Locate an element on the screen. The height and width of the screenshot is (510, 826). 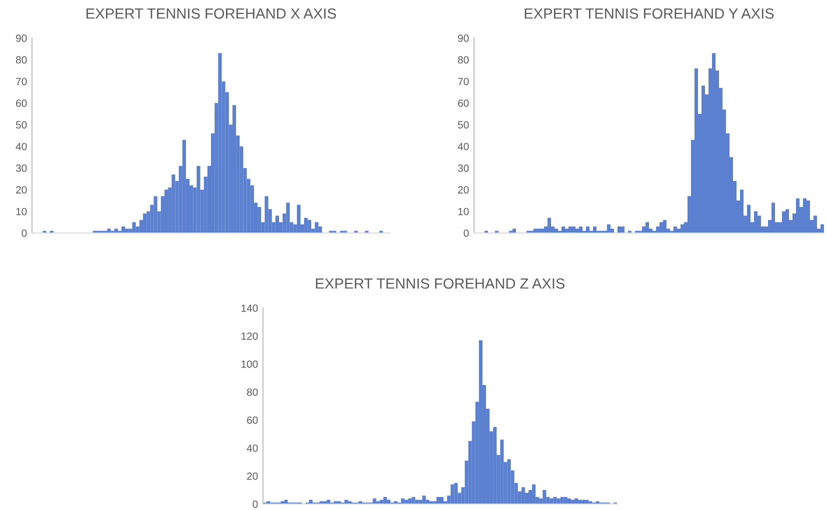
chart-title: EXPERT TENNIS FOREHAND Z AXIS is located at coordinates (440, 283).